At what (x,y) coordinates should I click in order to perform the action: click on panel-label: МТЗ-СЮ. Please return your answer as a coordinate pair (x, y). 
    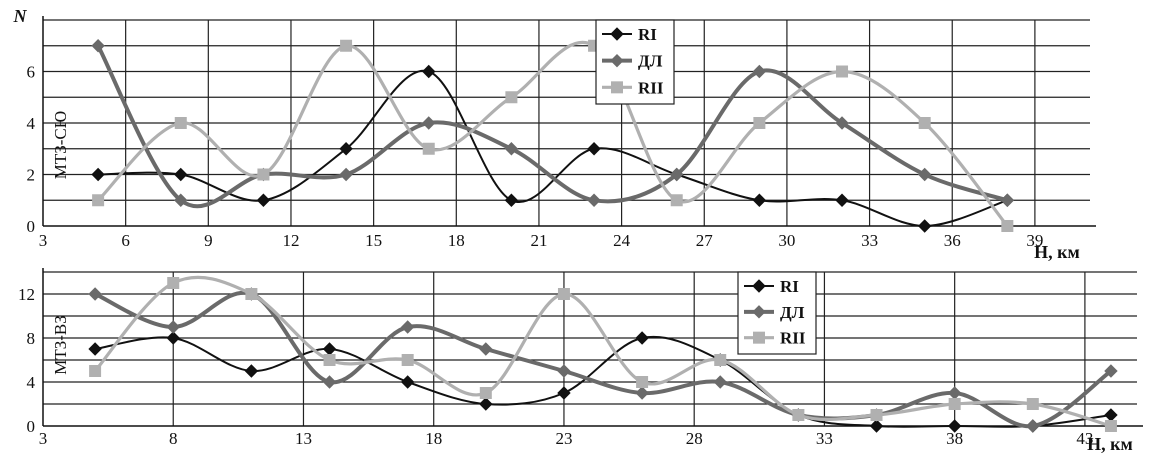
    Looking at the image, I should click on (60, 145).